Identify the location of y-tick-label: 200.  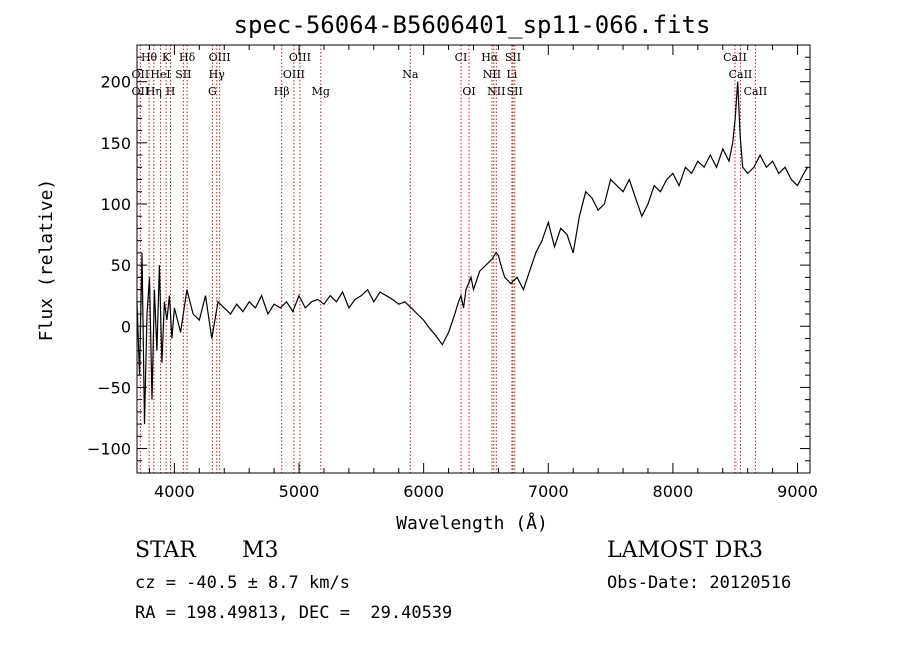
(115, 82).